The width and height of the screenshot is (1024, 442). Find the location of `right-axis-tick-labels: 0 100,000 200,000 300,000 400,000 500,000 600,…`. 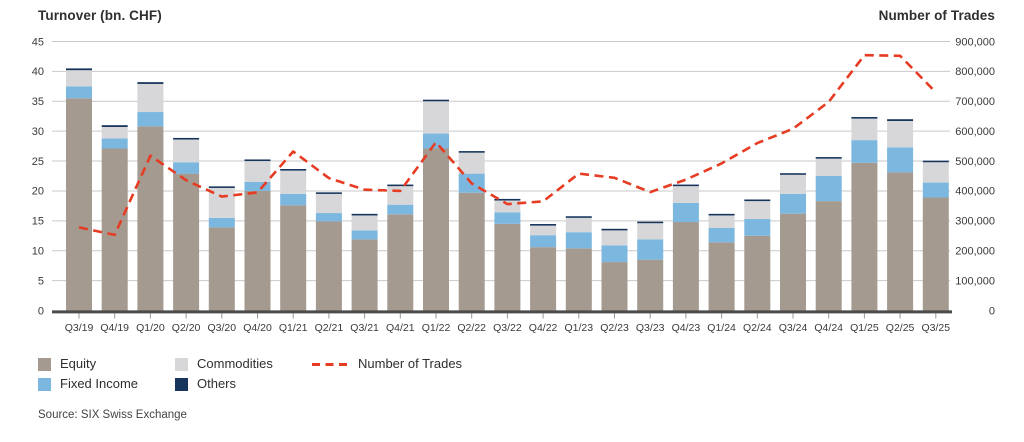

right-axis-tick-labels: 0 100,000 200,000 300,000 400,000 500,000 600,… is located at coordinates (975, 176).